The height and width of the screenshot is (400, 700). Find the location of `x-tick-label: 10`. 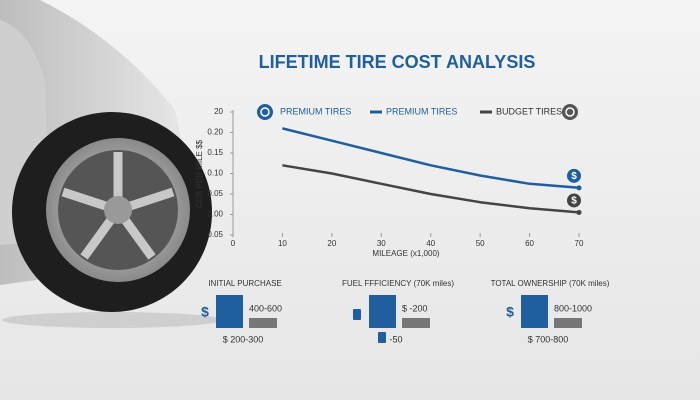

x-tick-label: 10 is located at coordinates (282, 243).